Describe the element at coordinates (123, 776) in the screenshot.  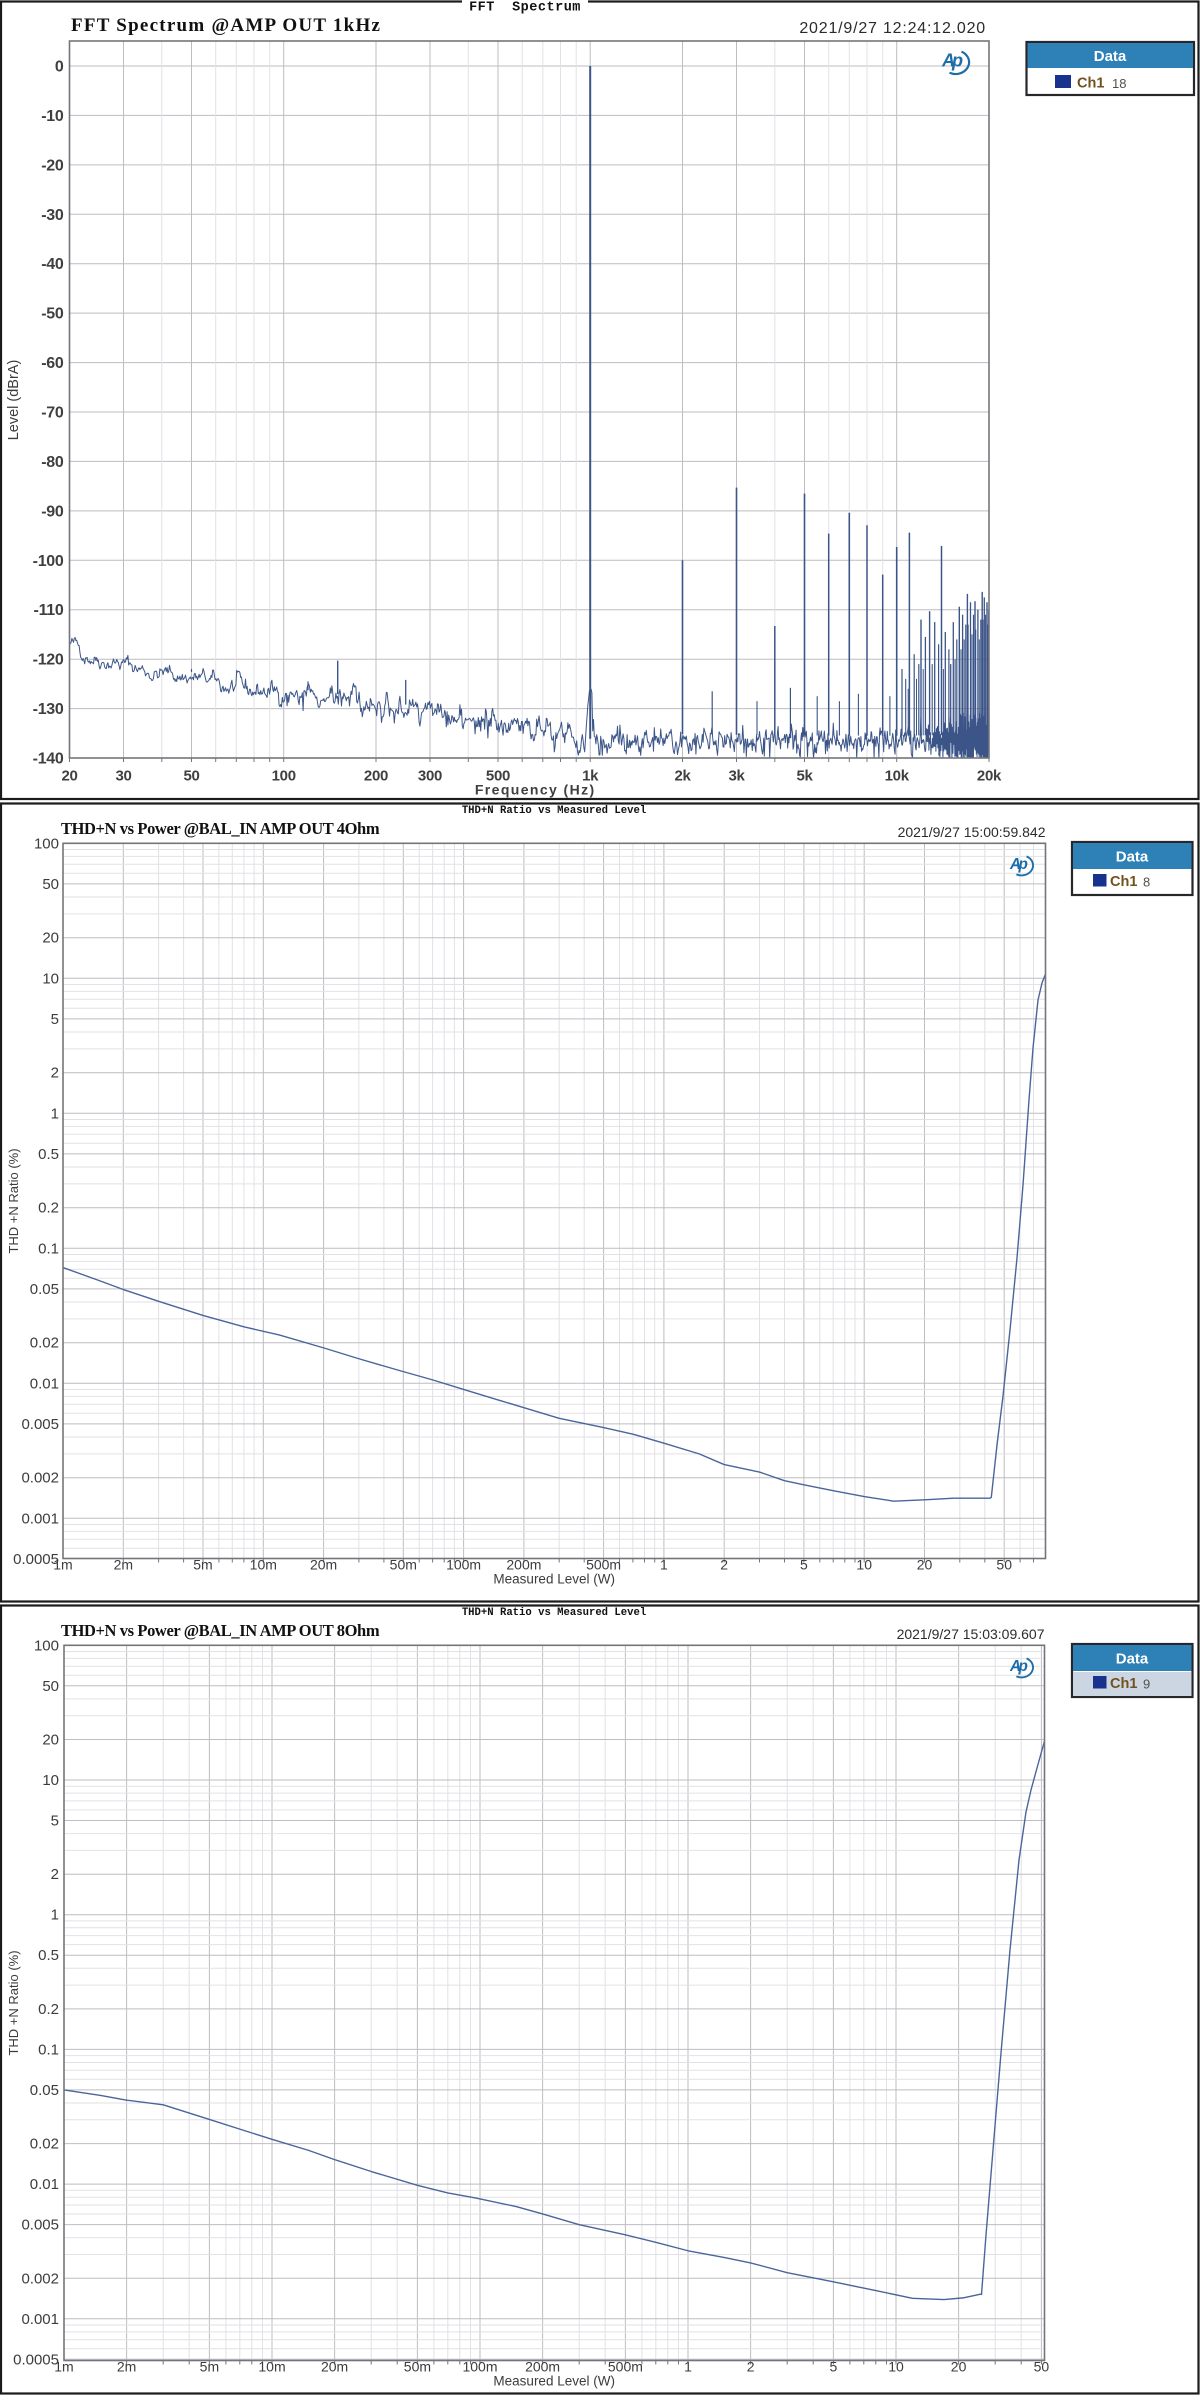
I see `svg-text: 30` at that location.